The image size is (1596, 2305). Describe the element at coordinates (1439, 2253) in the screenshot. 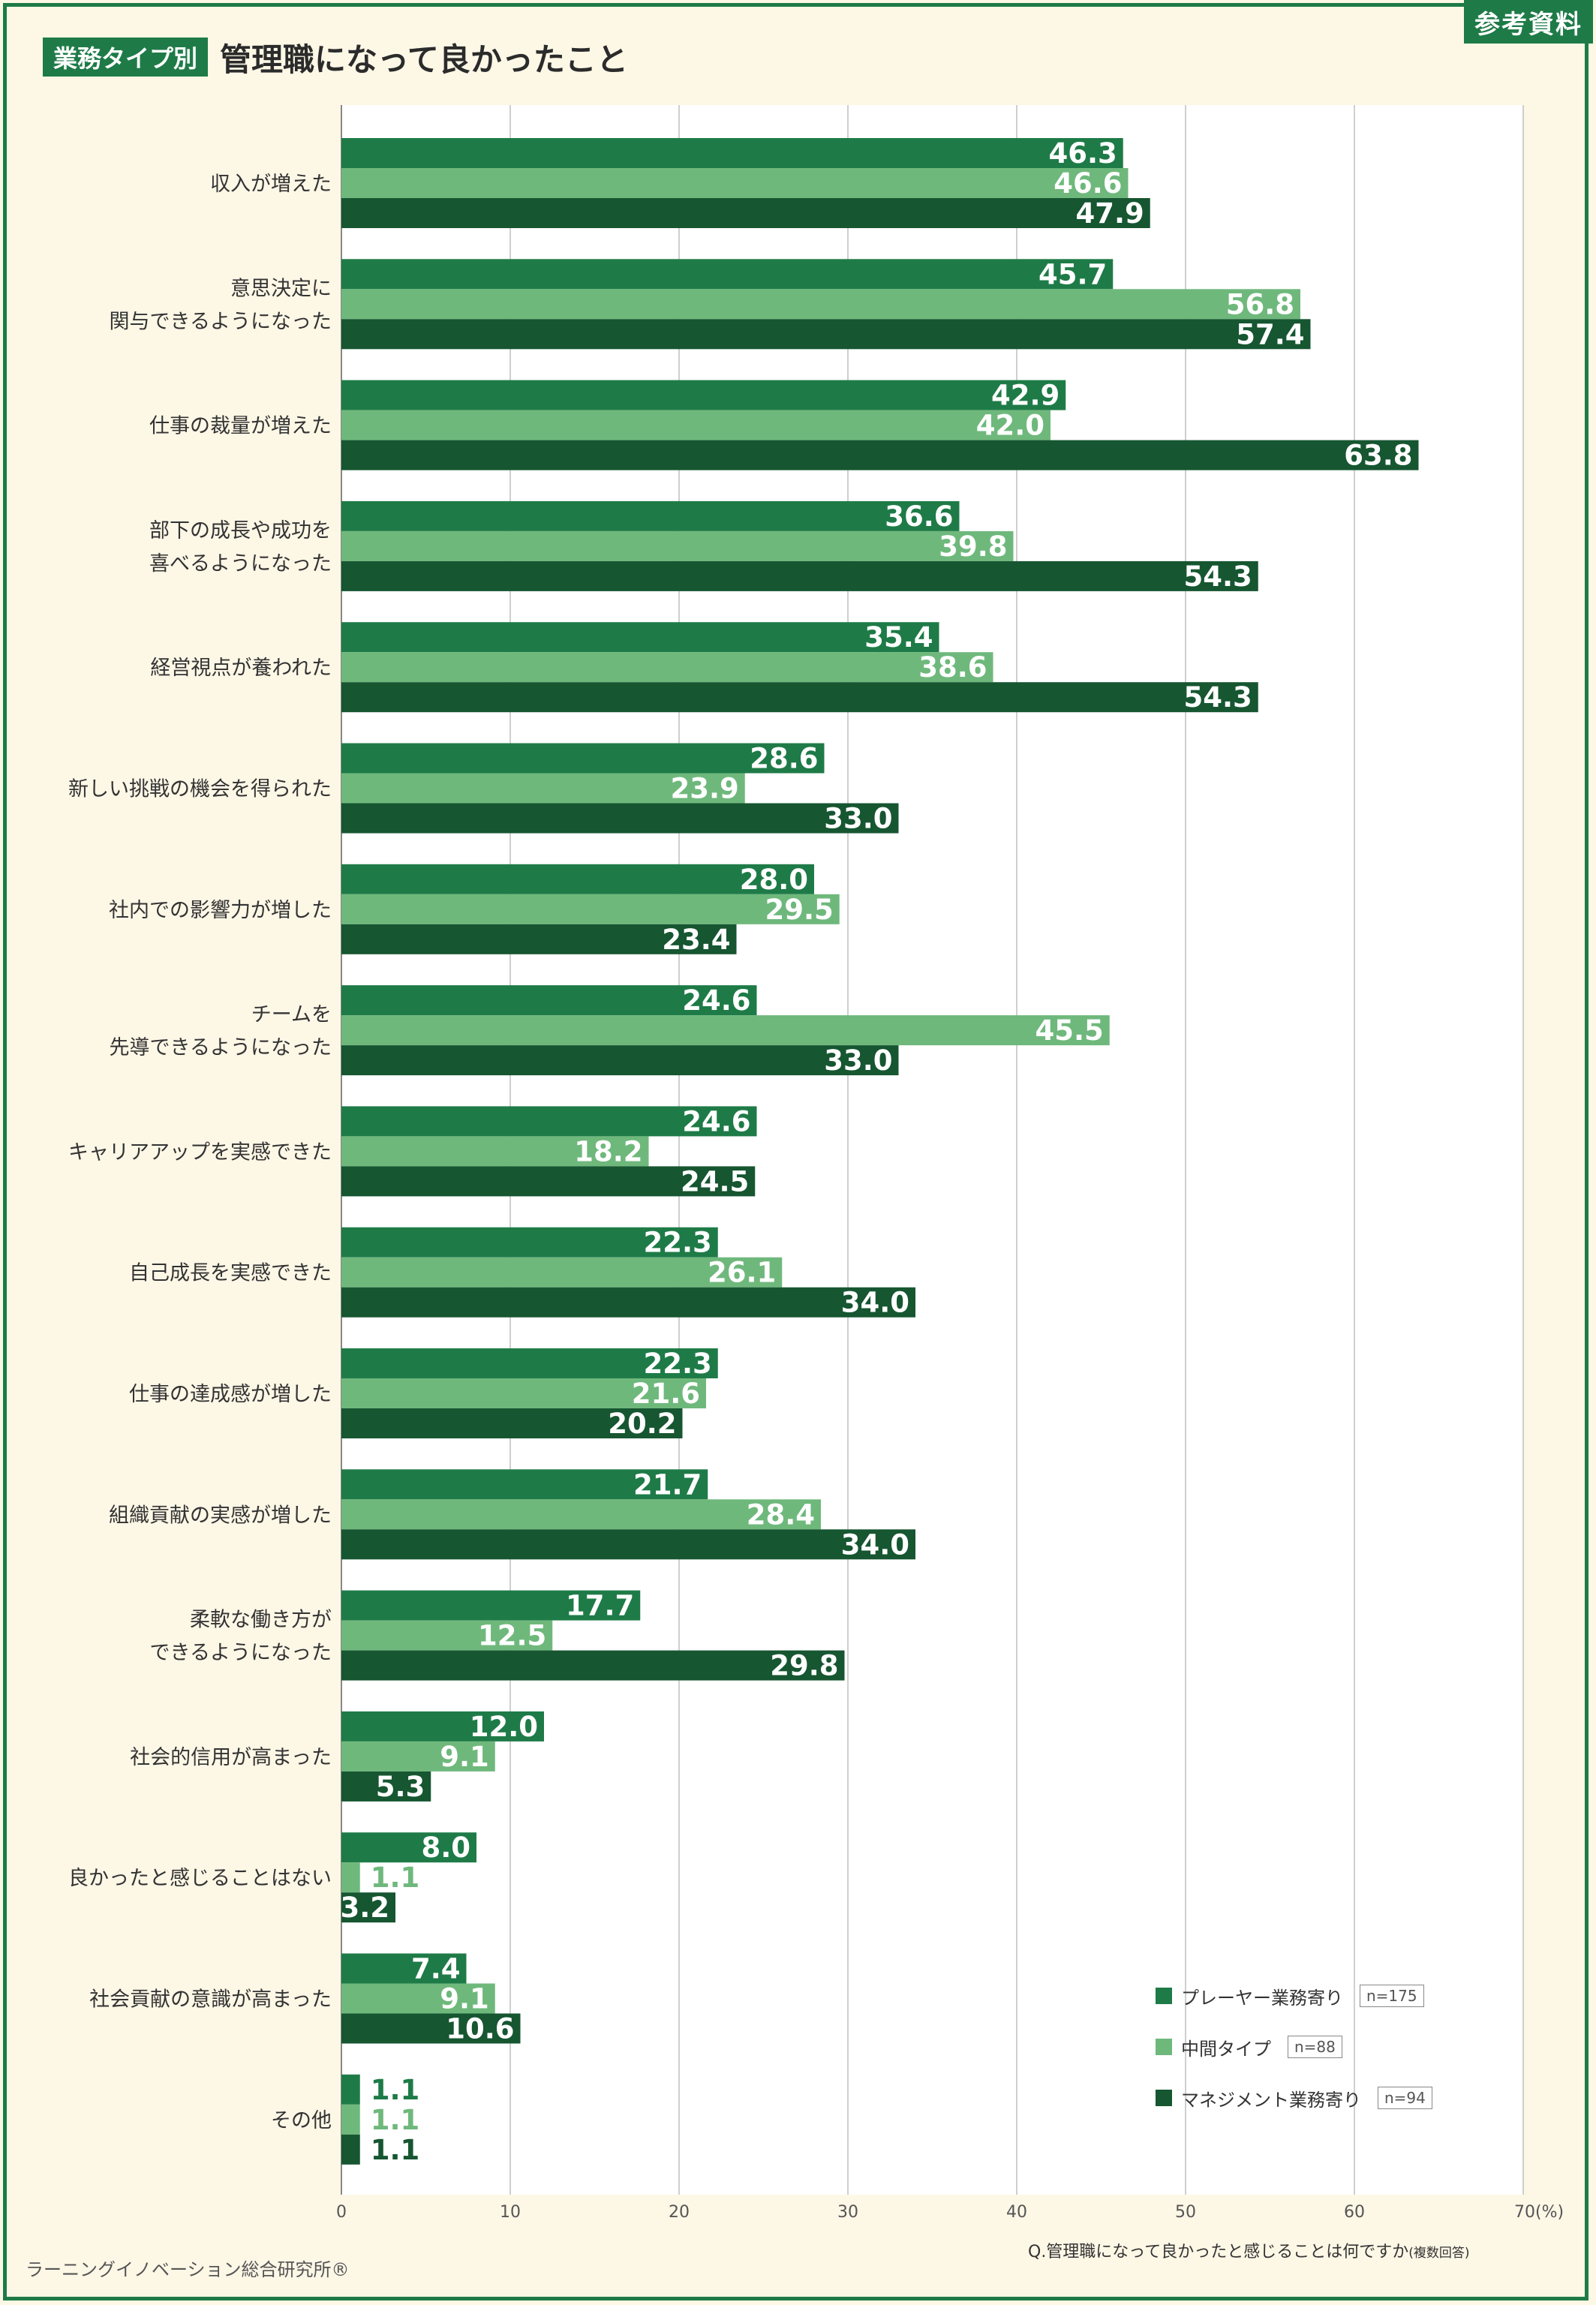

I see `question-multi-answer: (複数回答)` at that location.